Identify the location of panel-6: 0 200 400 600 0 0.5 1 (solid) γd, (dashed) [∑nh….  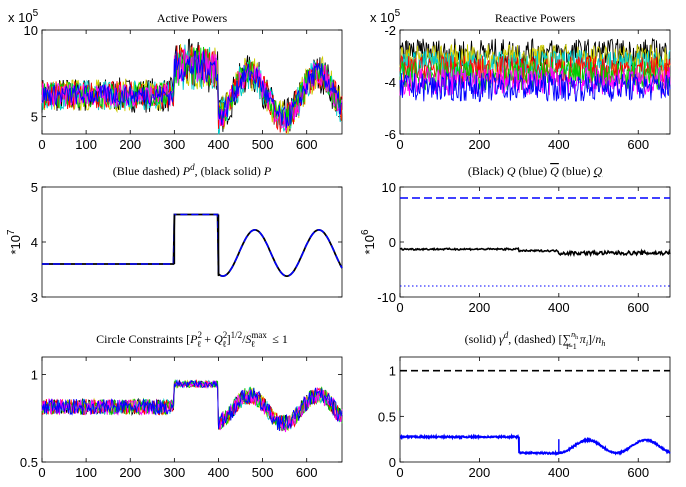
(524, 405).